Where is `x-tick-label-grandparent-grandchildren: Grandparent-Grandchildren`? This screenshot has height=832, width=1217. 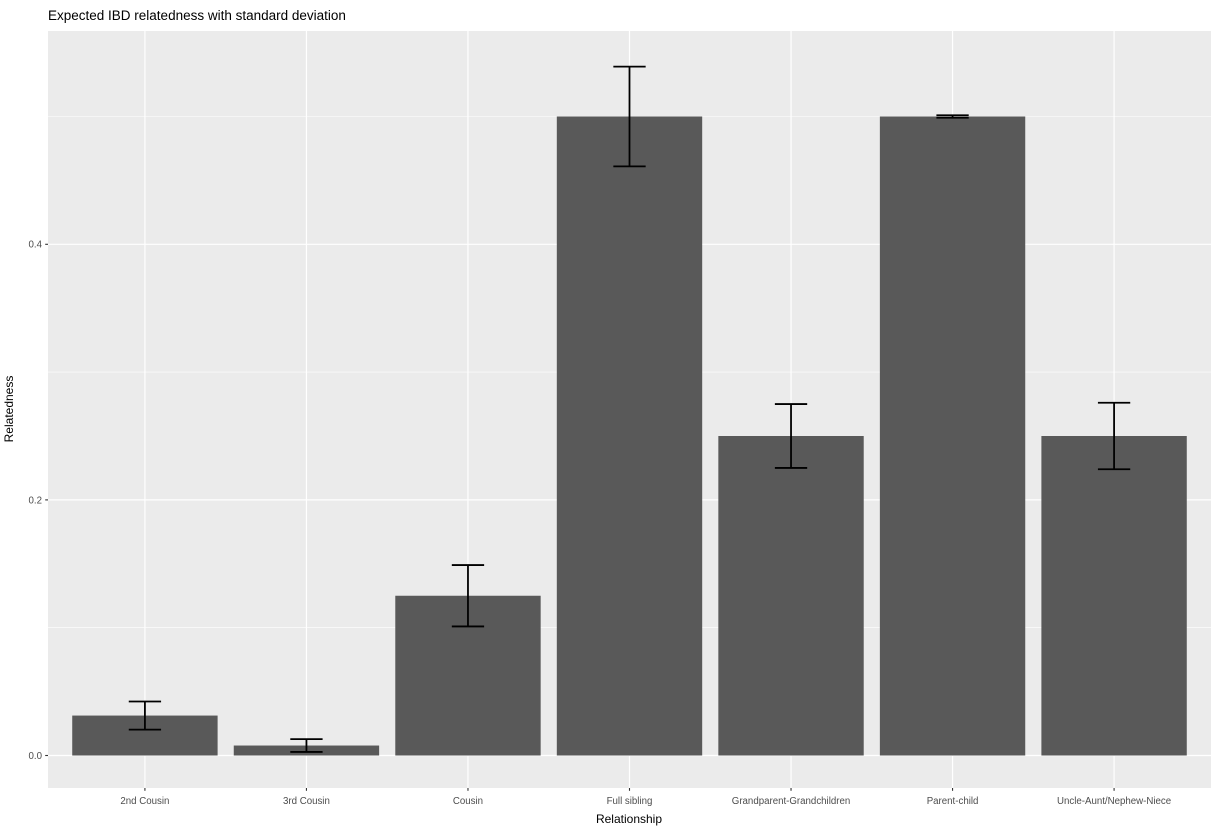
x-tick-label-grandparent-grandchildren: Grandparent-Grandchildren is located at coordinates (791, 801).